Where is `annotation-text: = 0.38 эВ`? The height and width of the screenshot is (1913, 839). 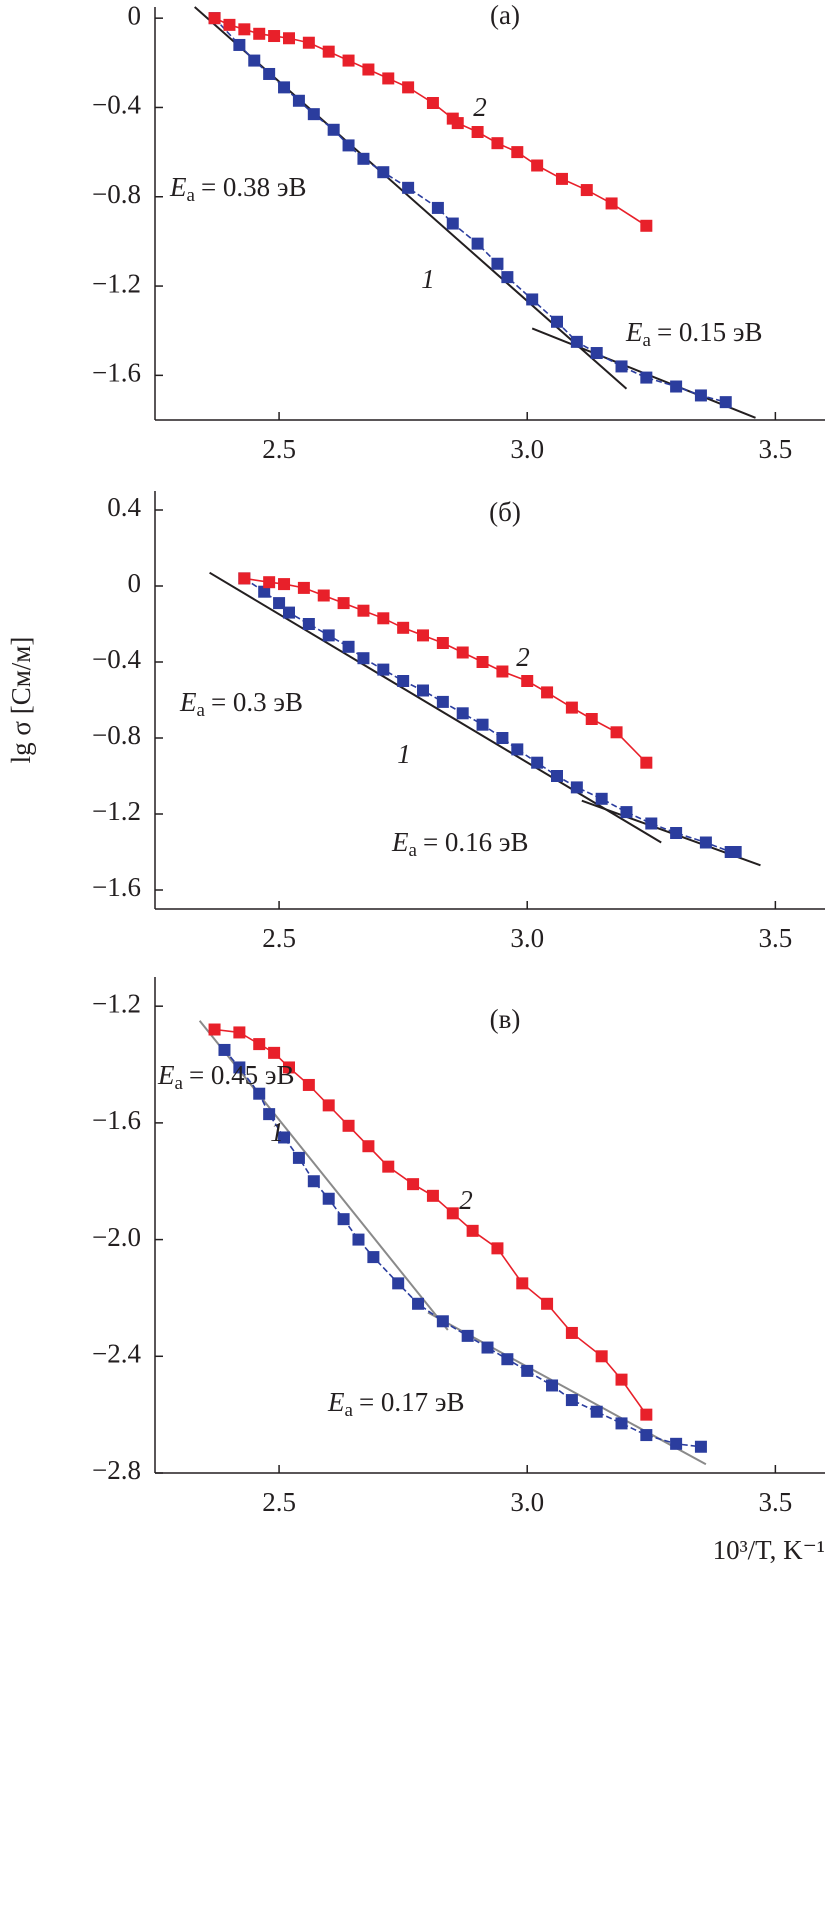 annotation-text: = 0.38 эВ is located at coordinates (254, 187).